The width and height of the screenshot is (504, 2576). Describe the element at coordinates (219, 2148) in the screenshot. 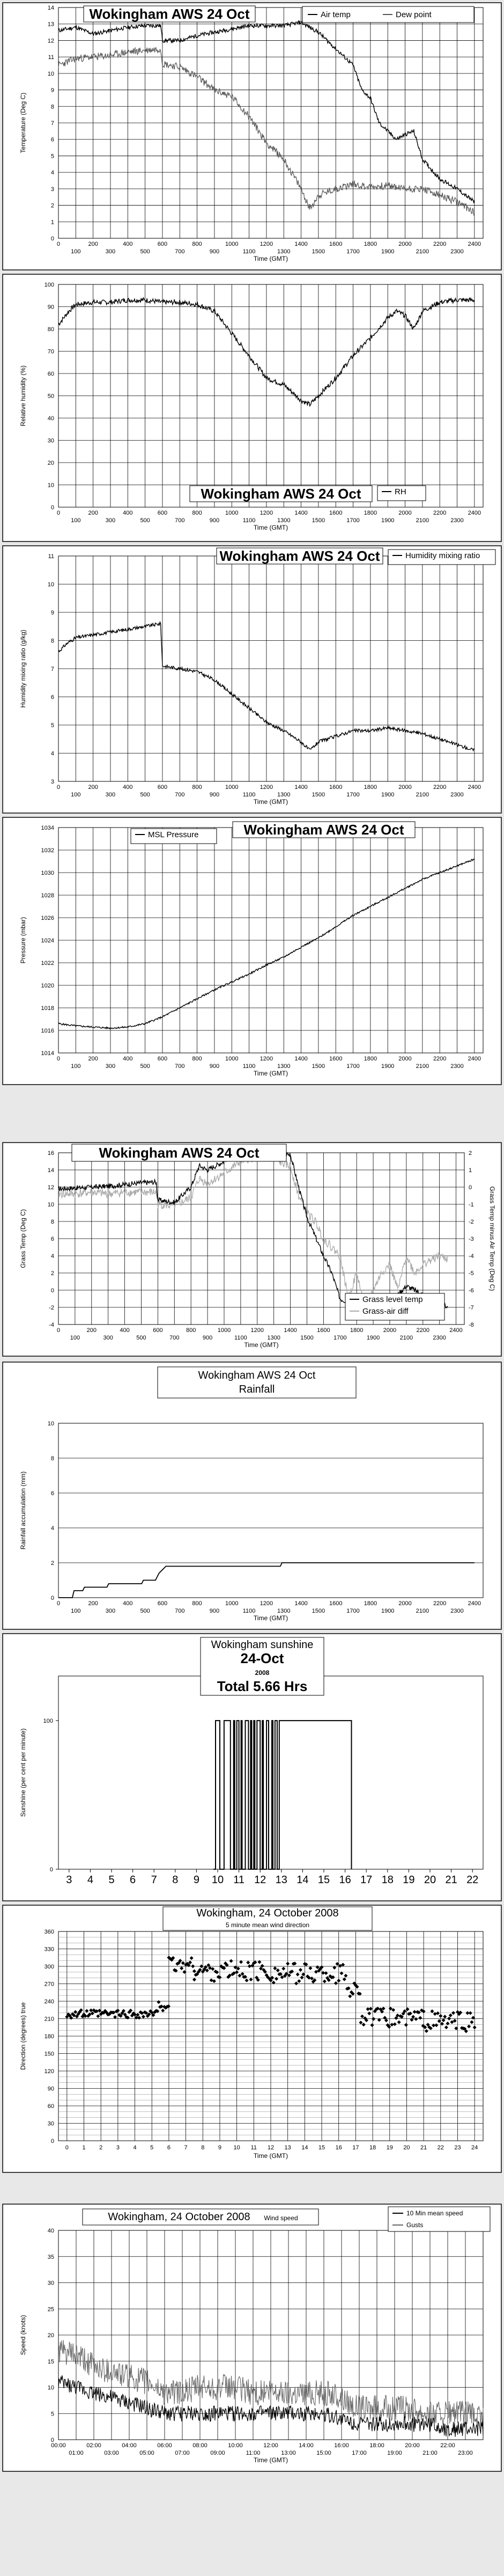

I see `x-tick-label: 9` at that location.